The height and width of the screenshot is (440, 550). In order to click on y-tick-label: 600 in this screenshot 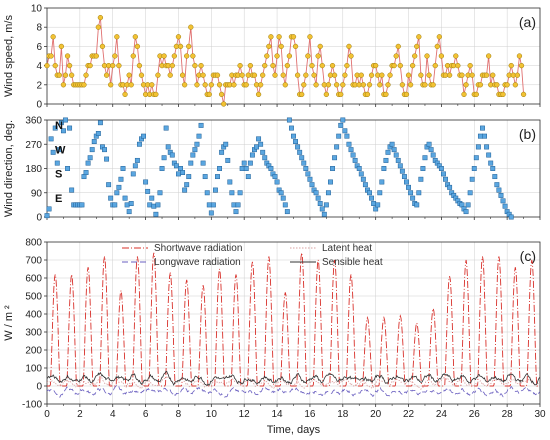, I will do `click(33, 279)`.